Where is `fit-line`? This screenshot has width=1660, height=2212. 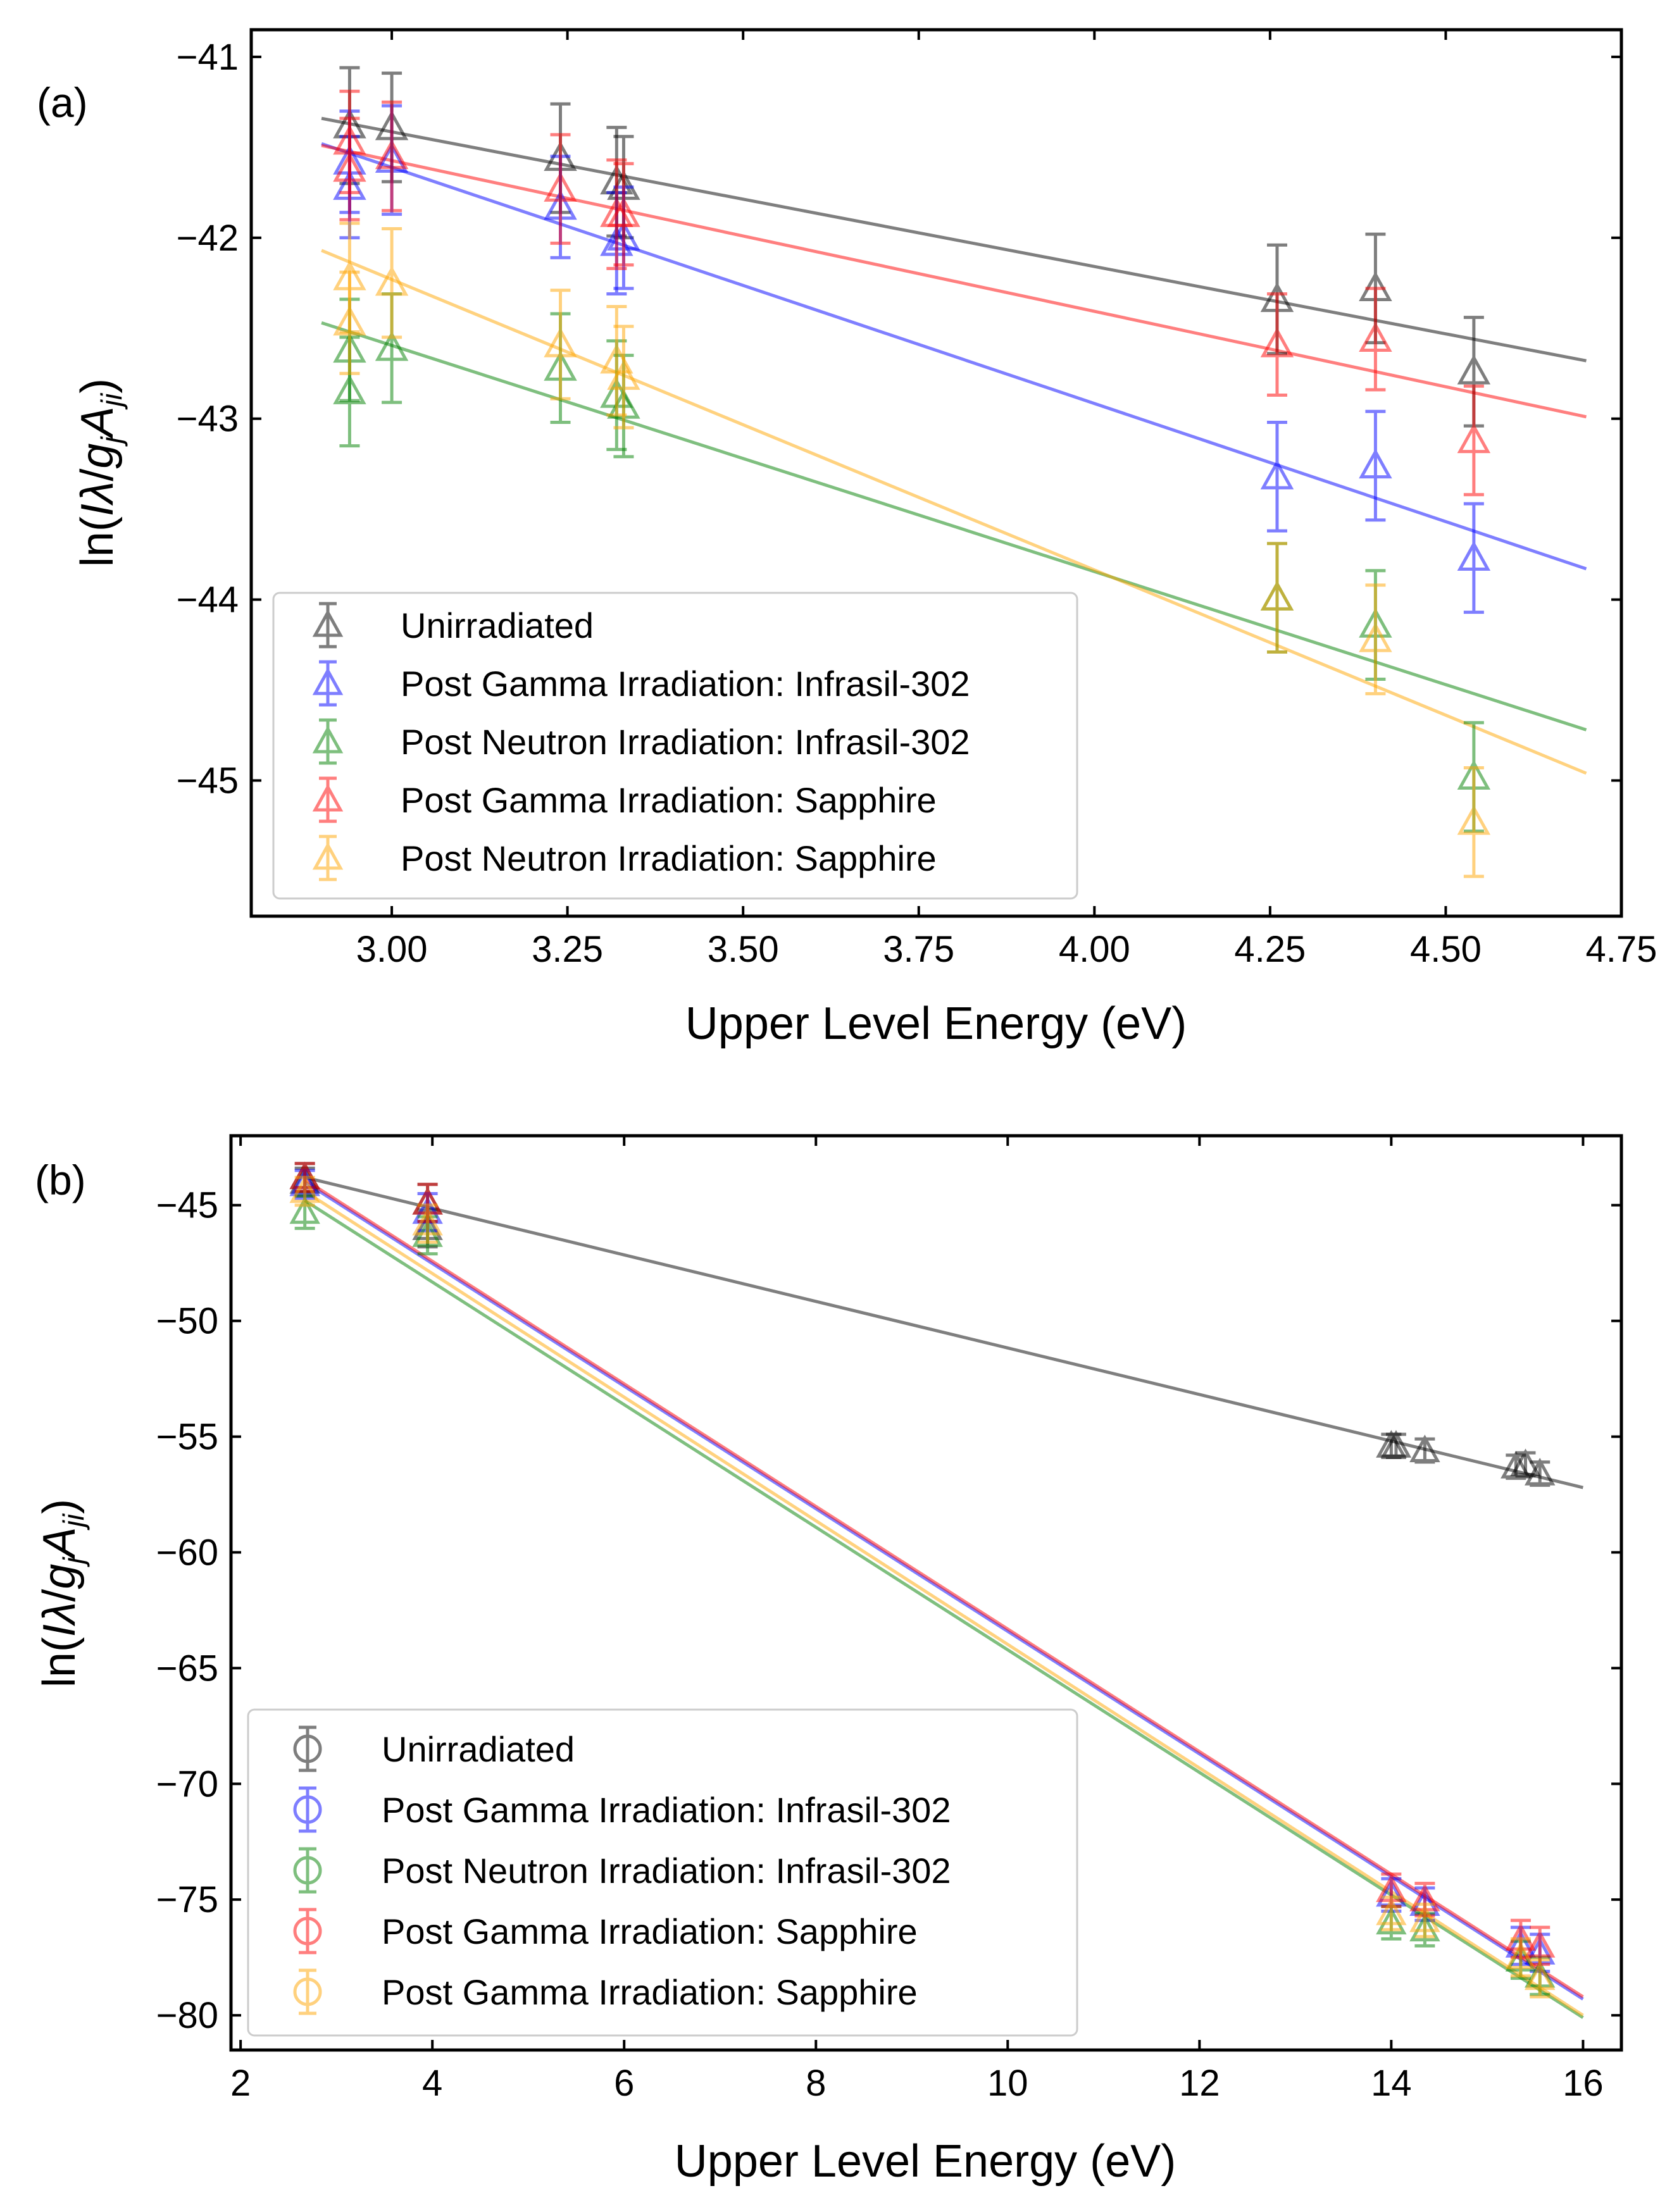
fit-line is located at coordinates (943, 1332).